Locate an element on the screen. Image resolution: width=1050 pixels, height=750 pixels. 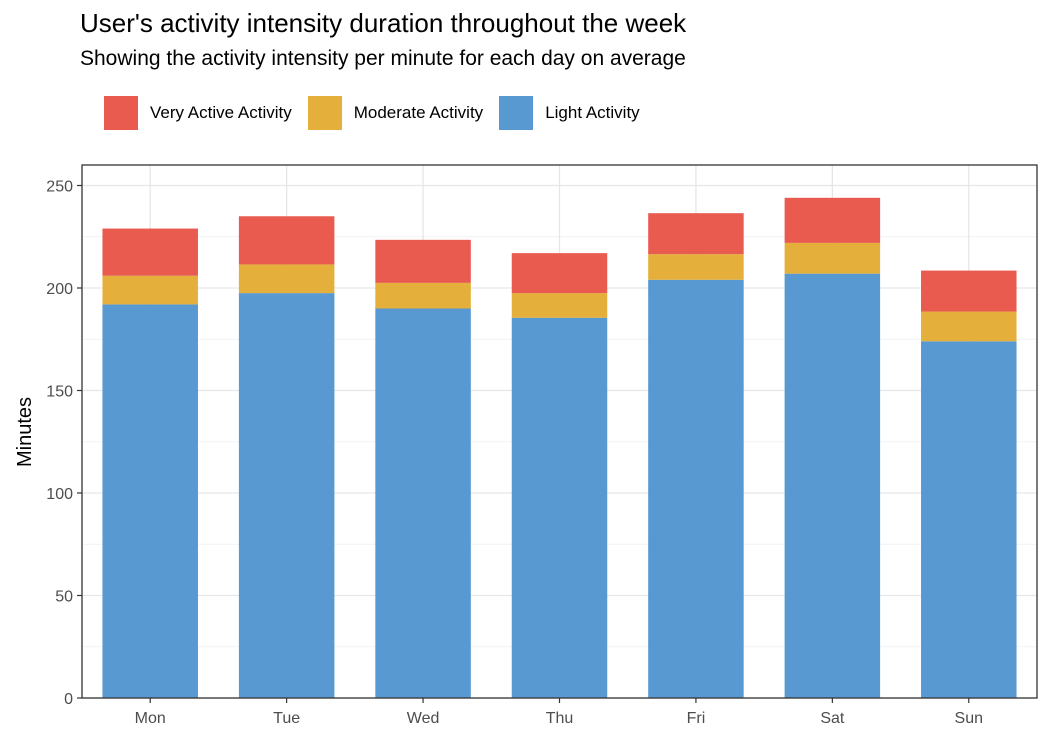
y-tick-label: 50 is located at coordinates (64, 597).